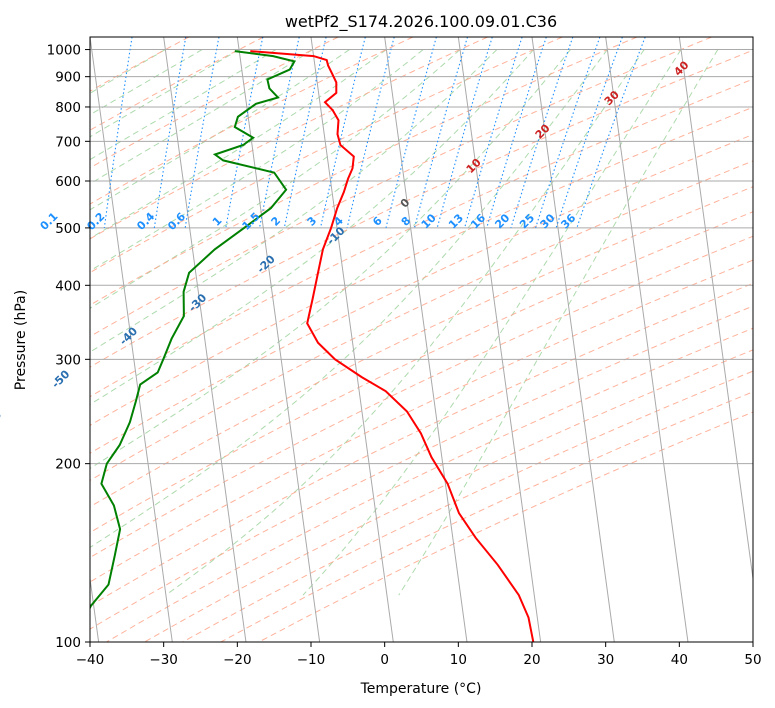  Describe the element at coordinates (421, 22) in the screenshot. I see `chart-title: wetPf2_S174.2026.100.09.01.C36` at that location.